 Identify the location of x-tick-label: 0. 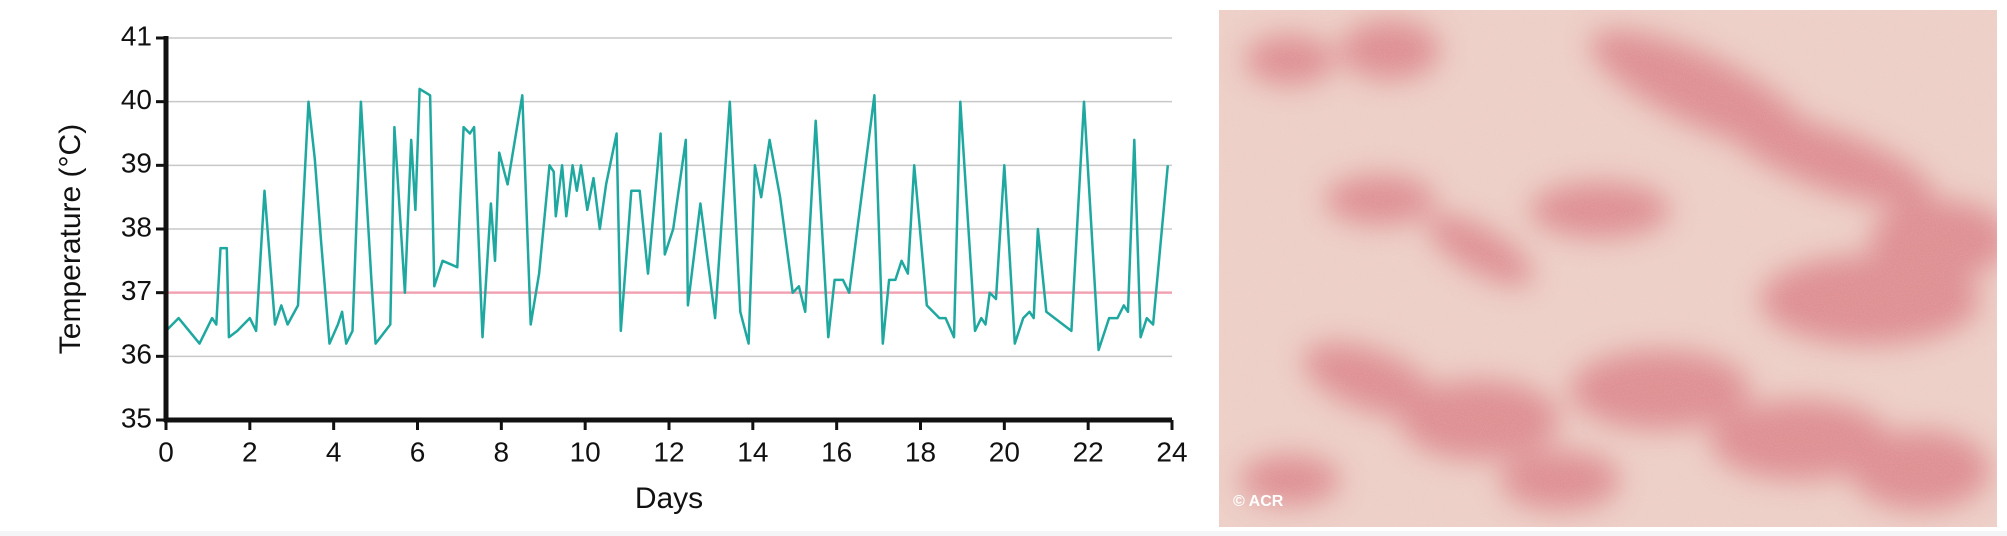
(166, 451).